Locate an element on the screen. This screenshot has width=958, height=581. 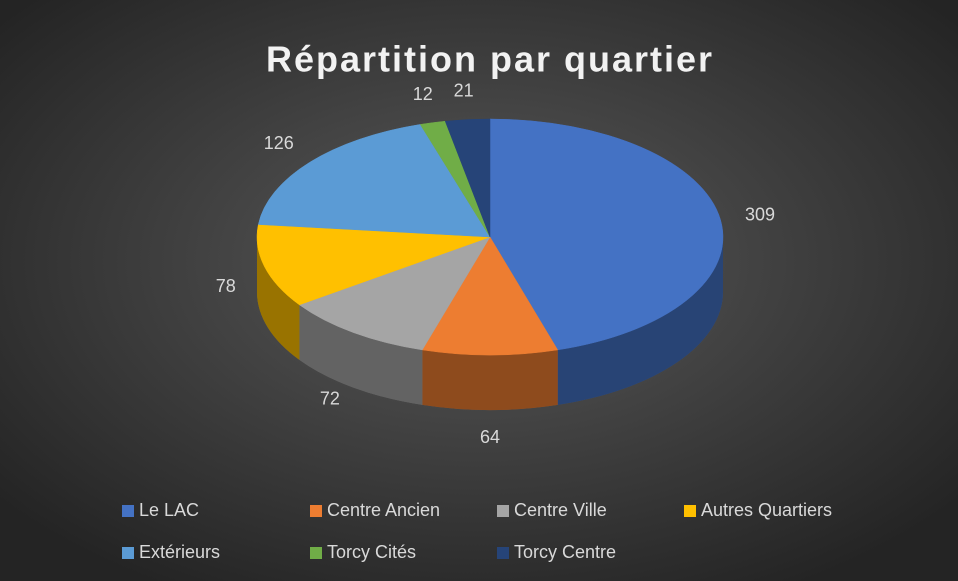
legend-label: Le LAC is located at coordinates (169, 510).